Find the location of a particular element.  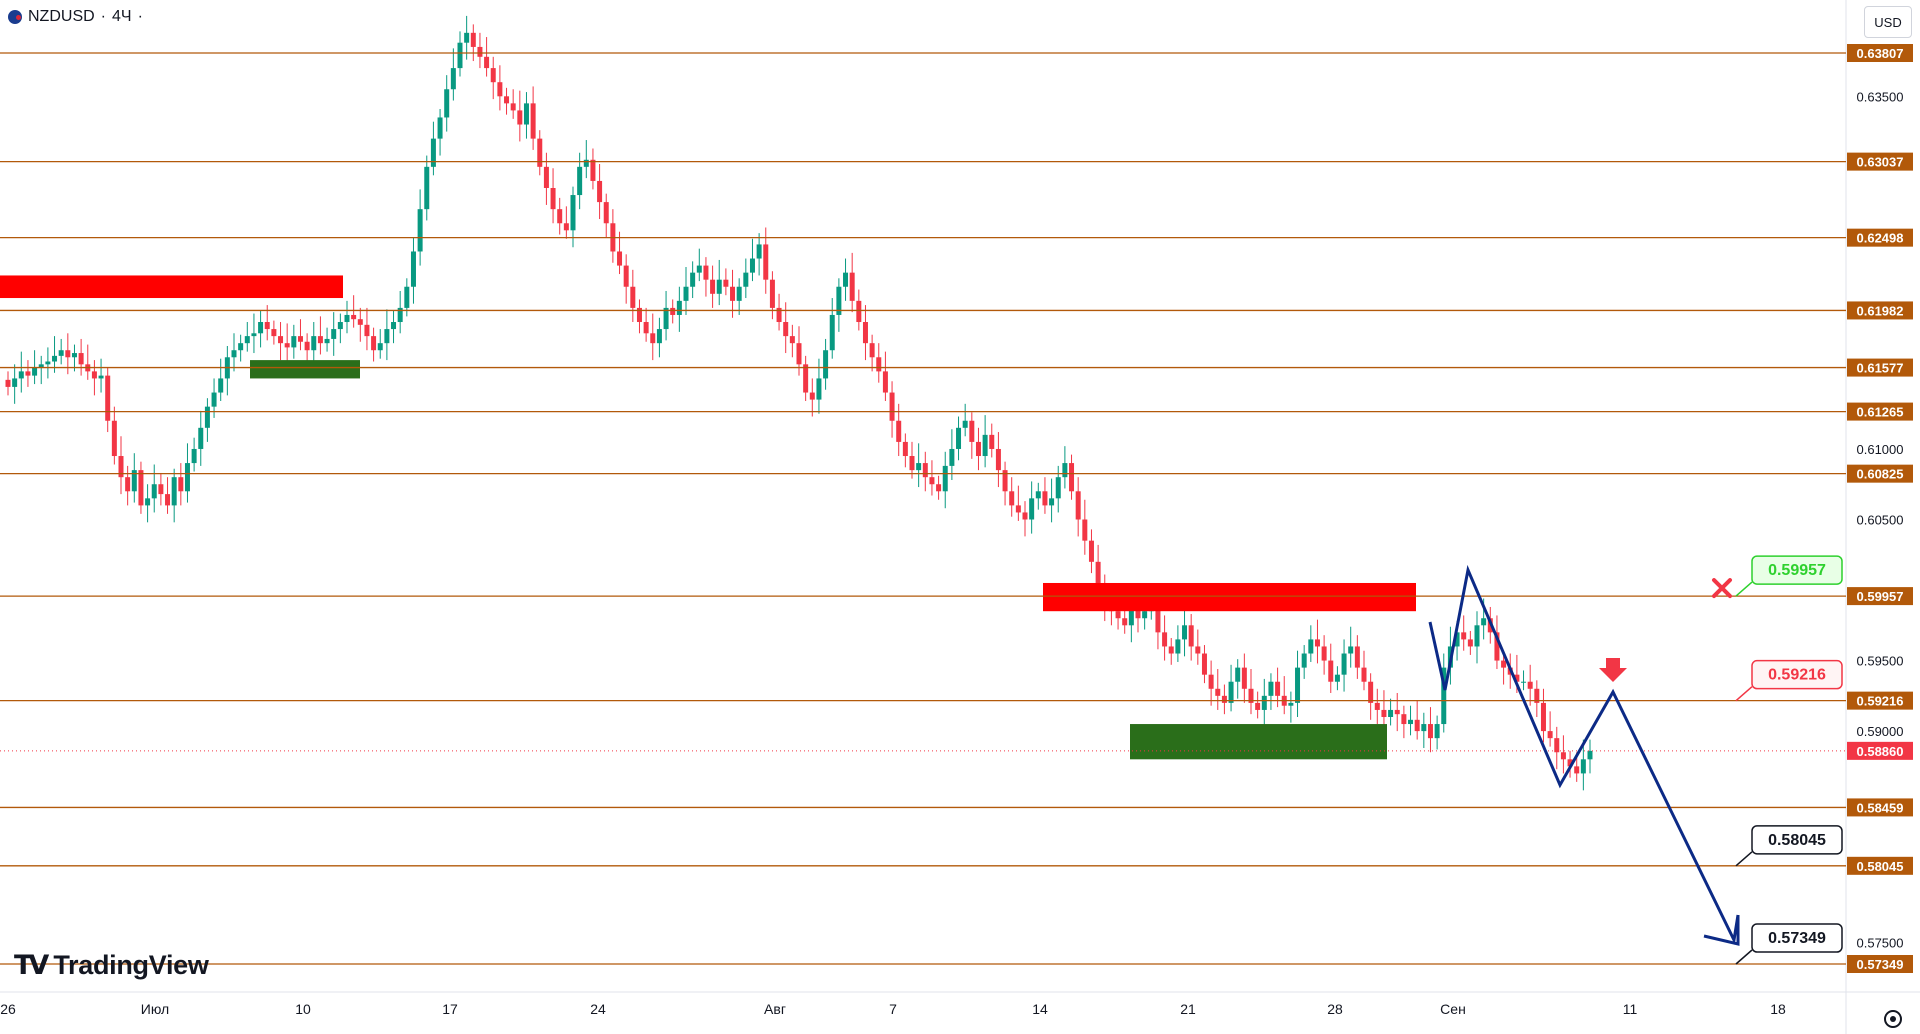

time-axis-tick: 17 is located at coordinates (450, 1009).